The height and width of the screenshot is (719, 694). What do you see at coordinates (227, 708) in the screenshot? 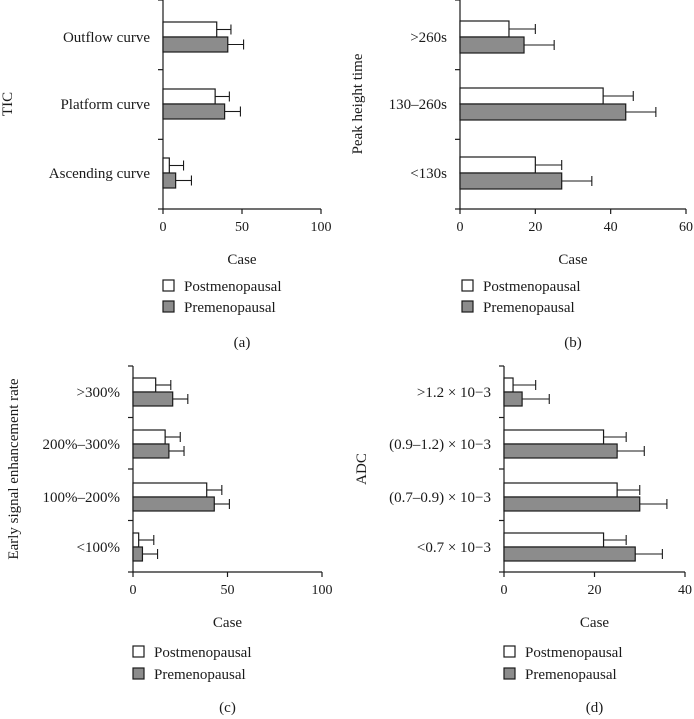
I see `panel-label: (c)` at bounding box center [227, 708].